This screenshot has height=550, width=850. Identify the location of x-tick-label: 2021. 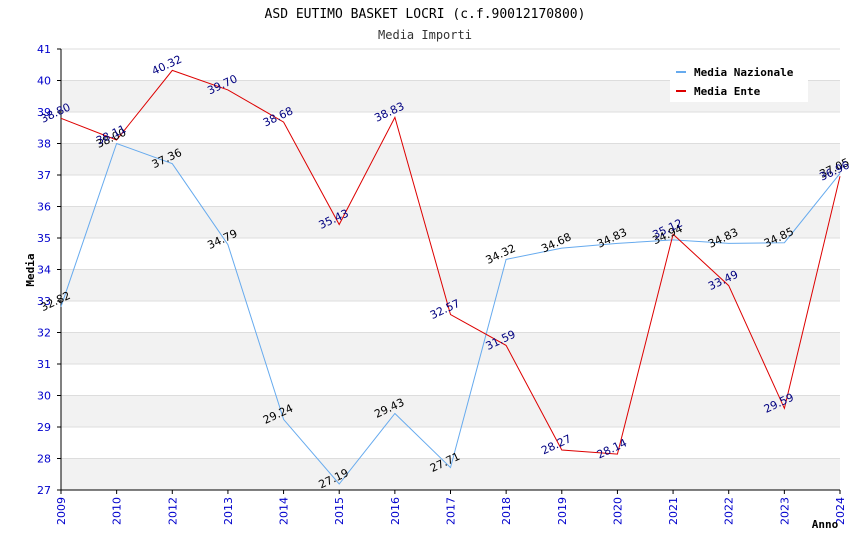
(673, 511).